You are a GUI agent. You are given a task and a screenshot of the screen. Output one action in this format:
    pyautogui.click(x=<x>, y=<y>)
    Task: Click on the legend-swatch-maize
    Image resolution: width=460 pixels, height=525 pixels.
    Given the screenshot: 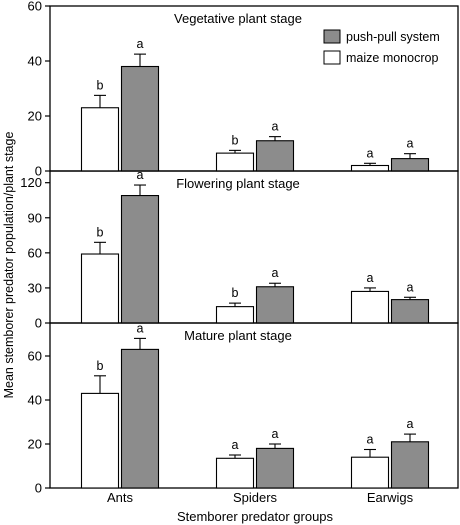 What is the action you would take?
    pyautogui.click(x=332, y=57)
    